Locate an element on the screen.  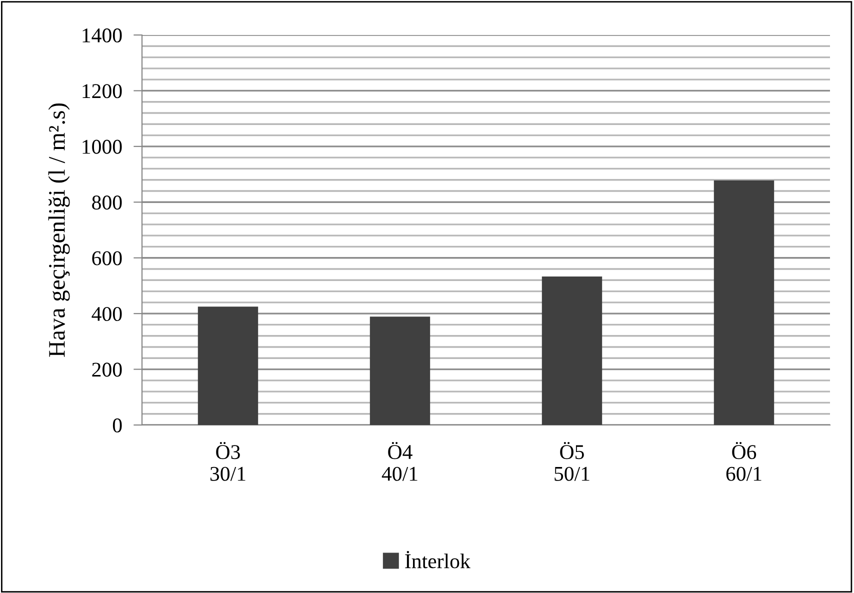
x-tick-label: Ö6 60/1 is located at coordinates (744, 461).